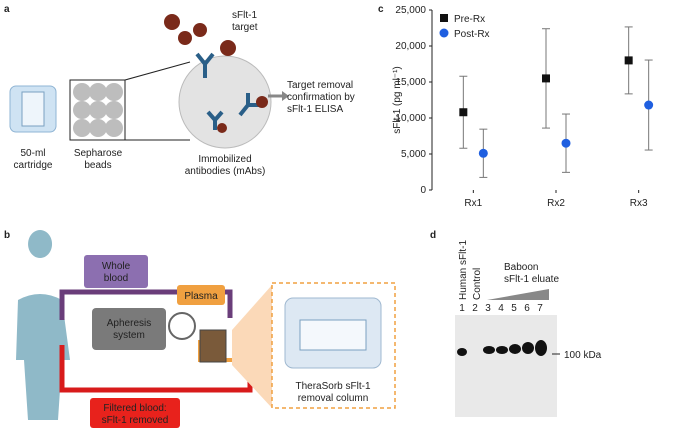 This screenshot has width=685, height=432. What do you see at coordinates (157, 71) in the screenshot?
I see `zoom-line` at bounding box center [157, 71].